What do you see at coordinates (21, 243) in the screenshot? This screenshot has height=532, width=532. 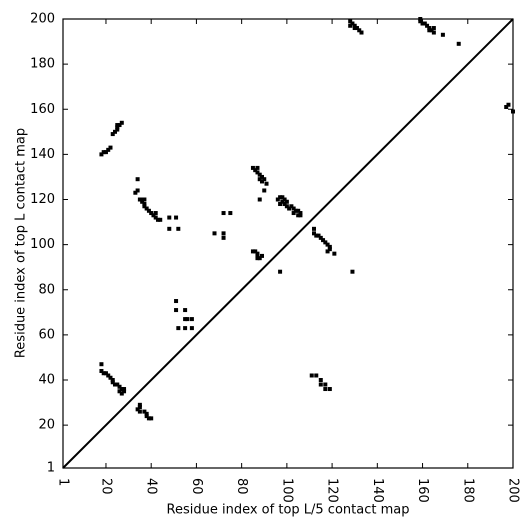 I see `y-axis-label: Residue index of top L contact map` at bounding box center [21, 243].